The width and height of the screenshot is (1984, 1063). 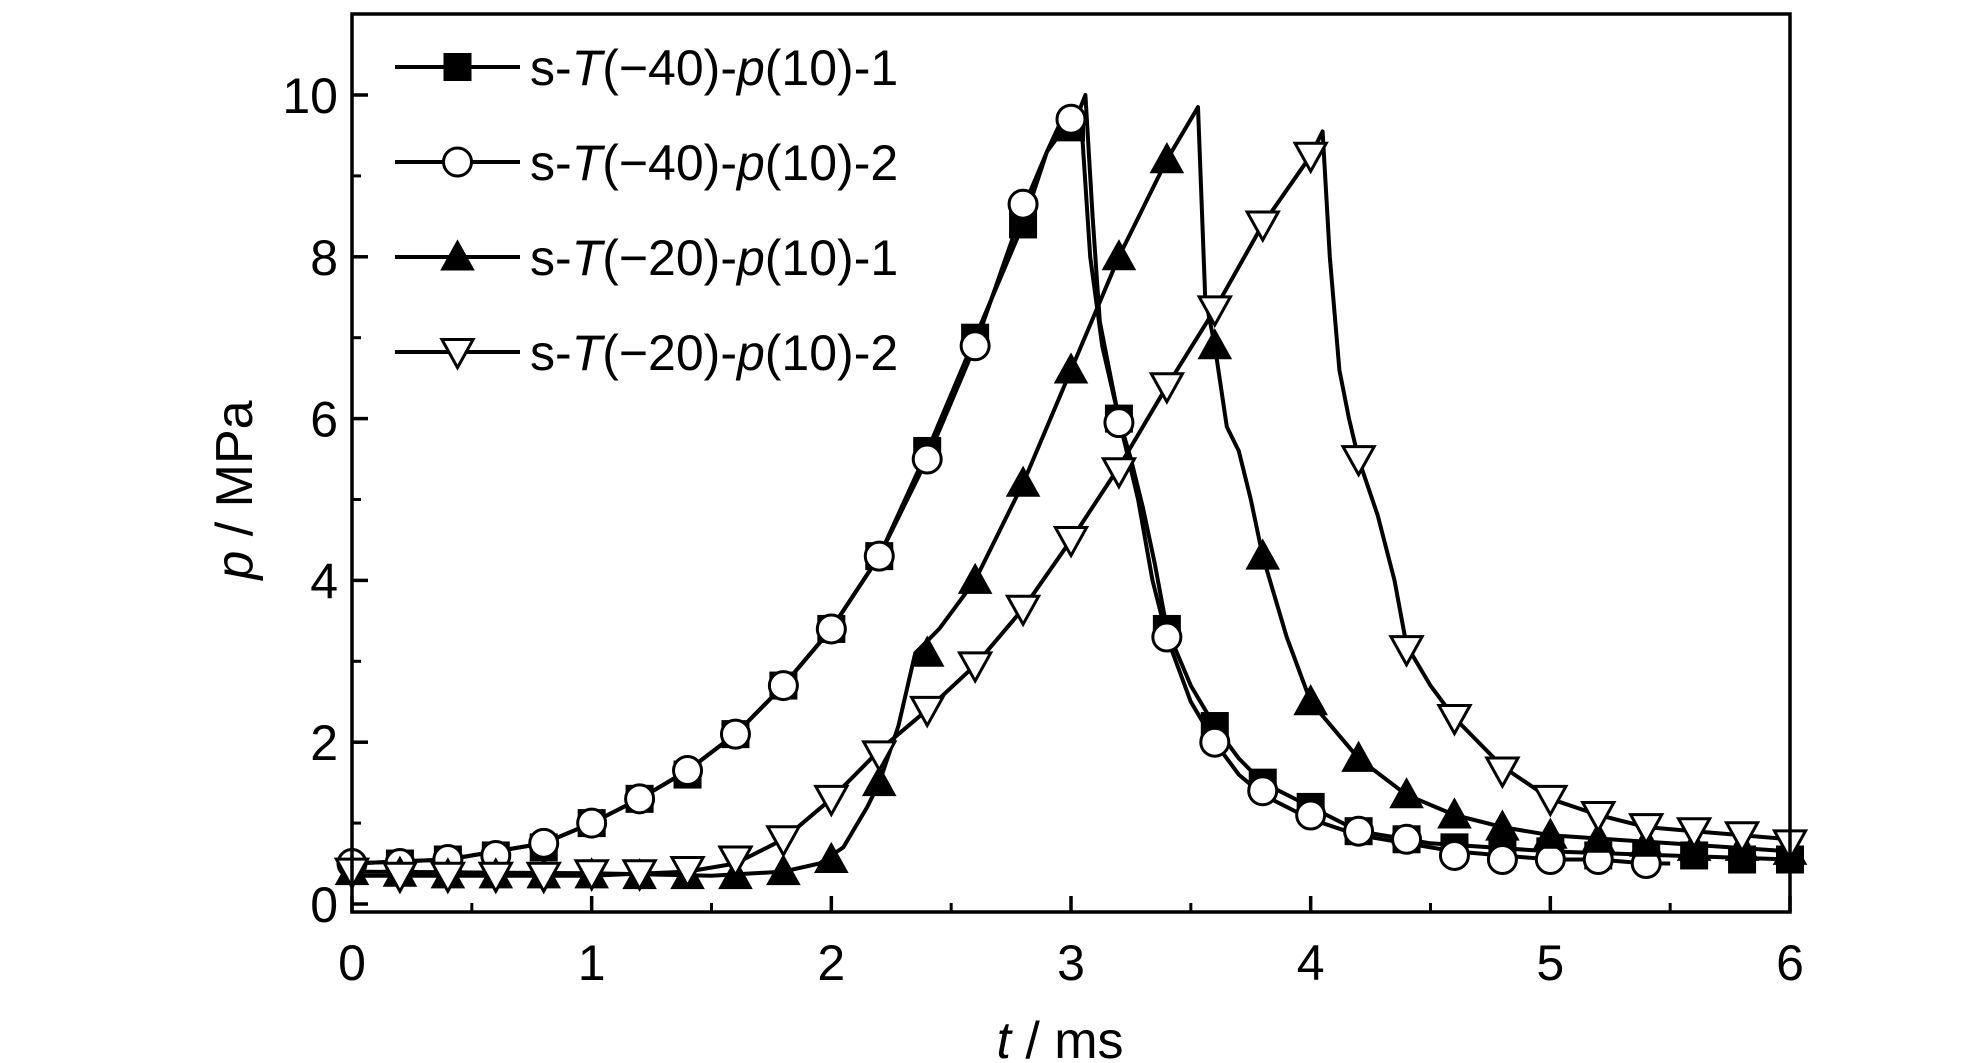 I want to click on y-tick-label: 6, so click(x=324, y=420).